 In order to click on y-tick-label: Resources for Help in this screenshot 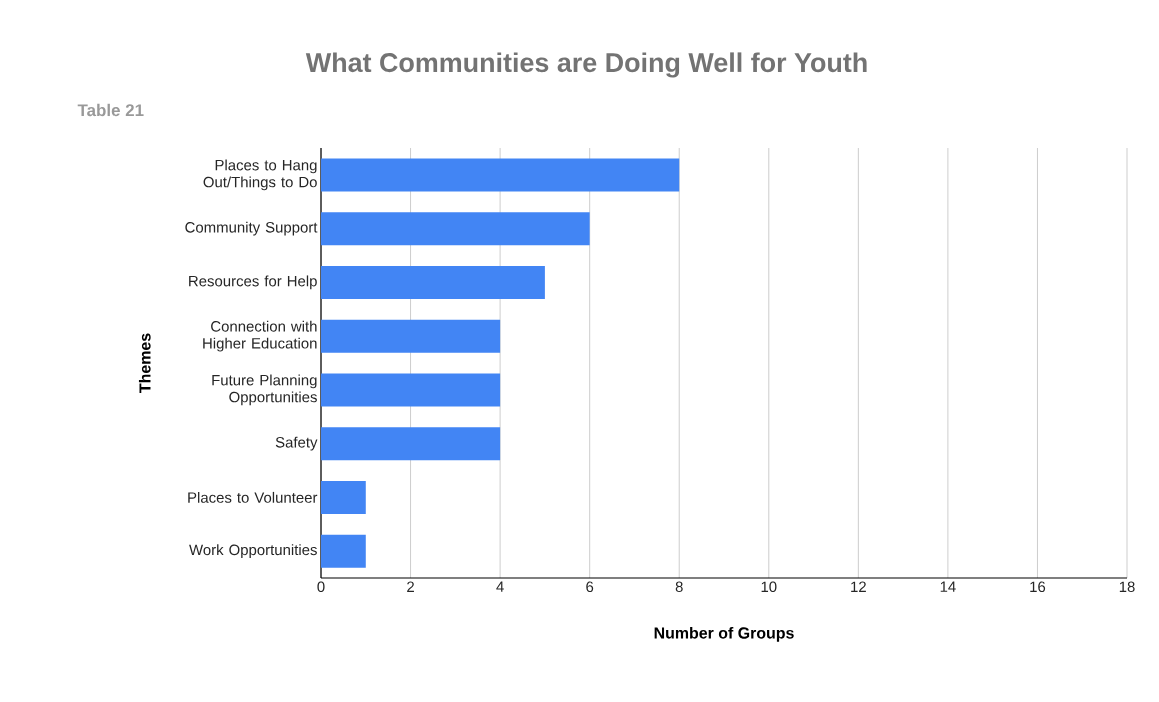, I will do `click(253, 282)`.